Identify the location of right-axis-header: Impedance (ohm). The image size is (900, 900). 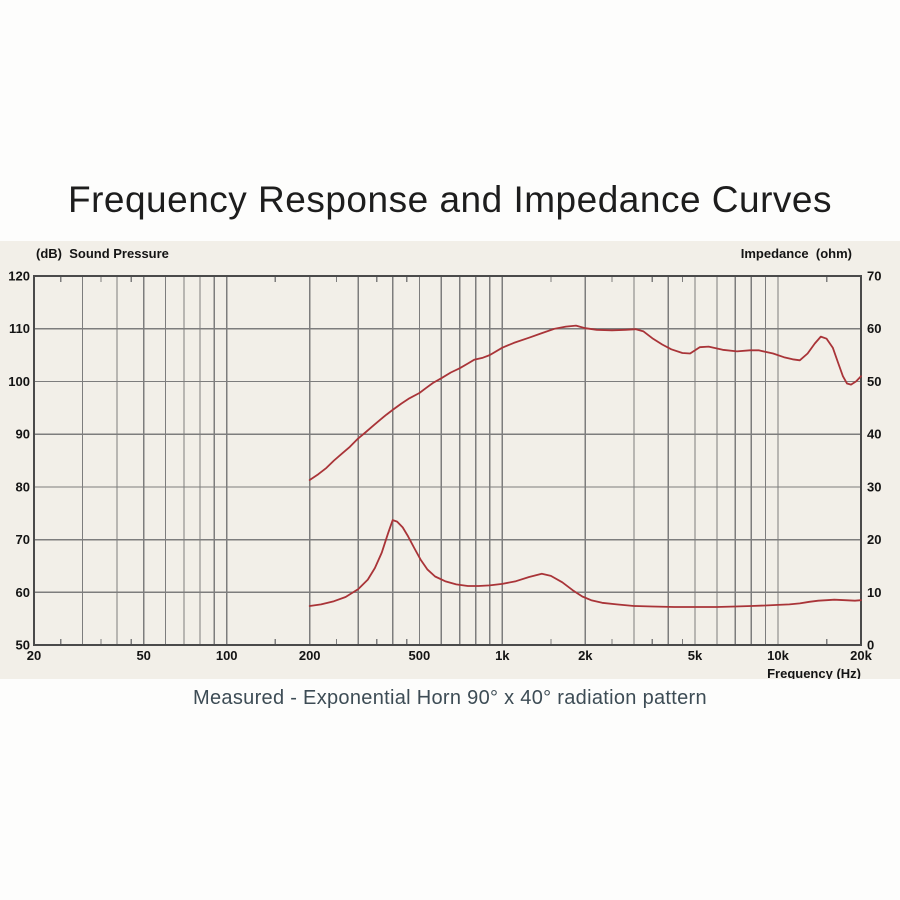
(796, 253).